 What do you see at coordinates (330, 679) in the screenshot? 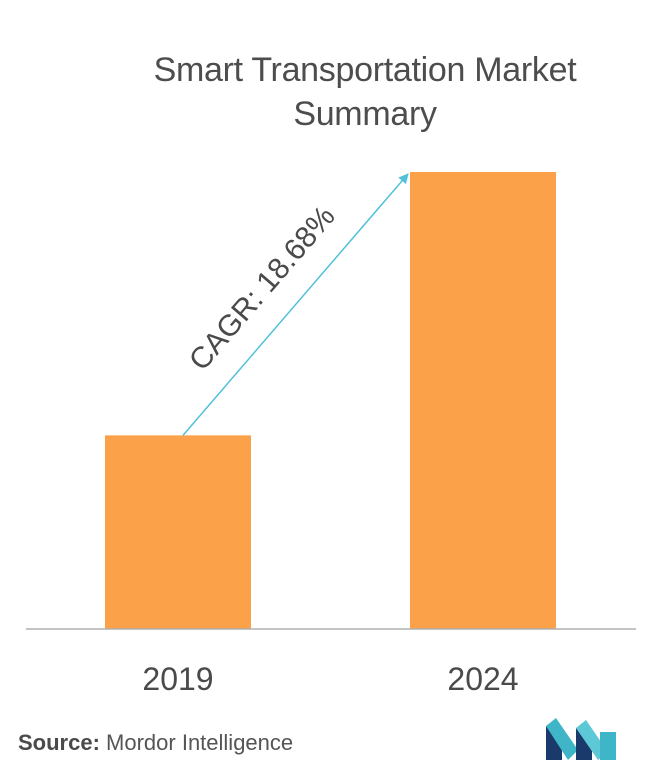
I see `x-tick-labels: 2019 2024` at bounding box center [330, 679].